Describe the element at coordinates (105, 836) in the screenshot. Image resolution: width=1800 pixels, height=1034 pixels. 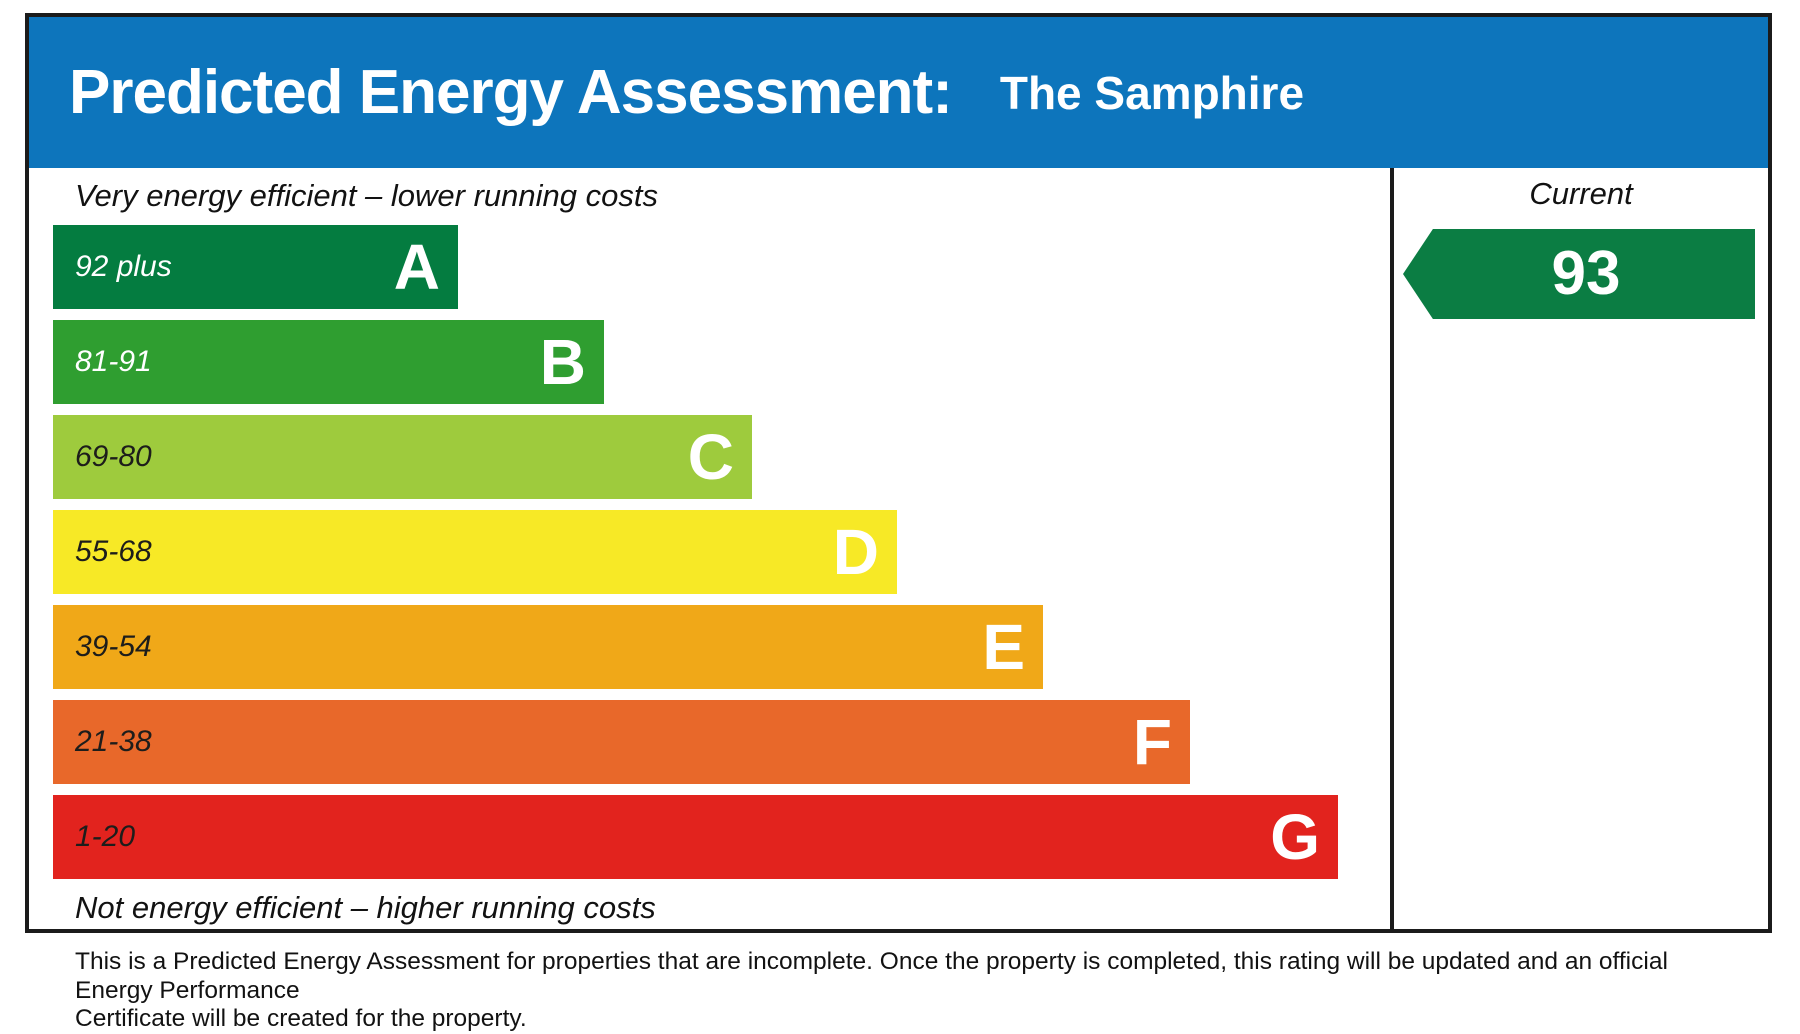
I see `band-range-label: 1-20` at that location.